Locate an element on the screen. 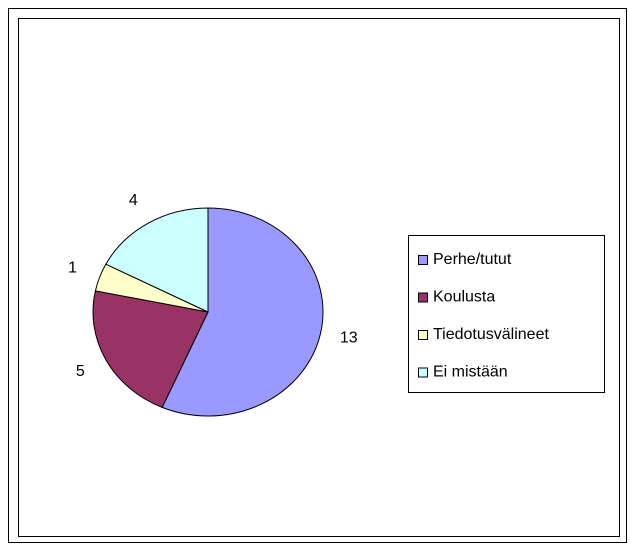  legend-box is located at coordinates (506, 314).